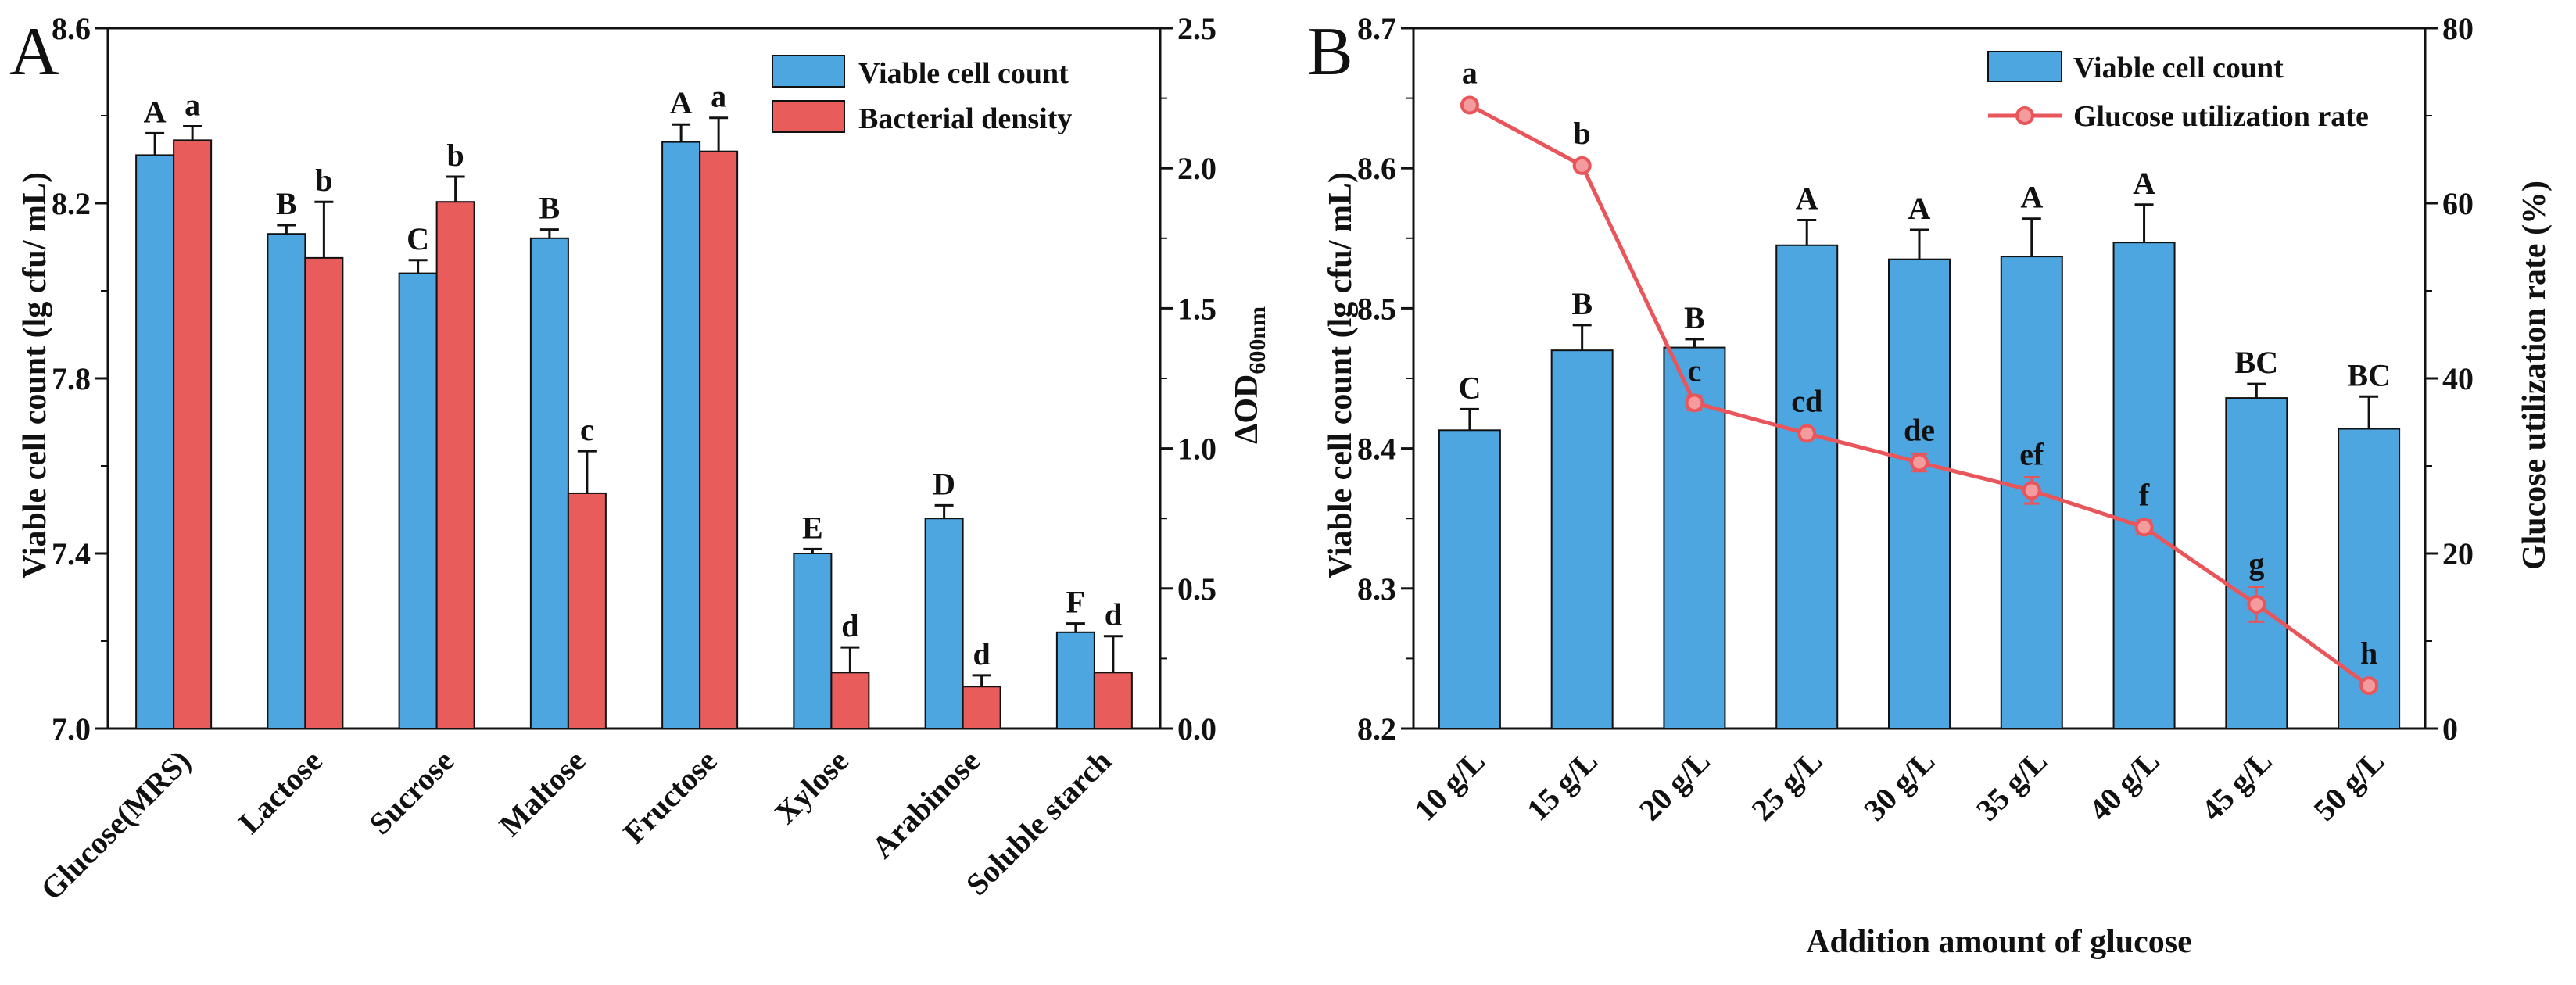  What do you see at coordinates (1341, 375) in the screenshot?
I see `panel-b-y-axis-title: Viable cell count (lg cfu/ mL)` at bounding box center [1341, 375].